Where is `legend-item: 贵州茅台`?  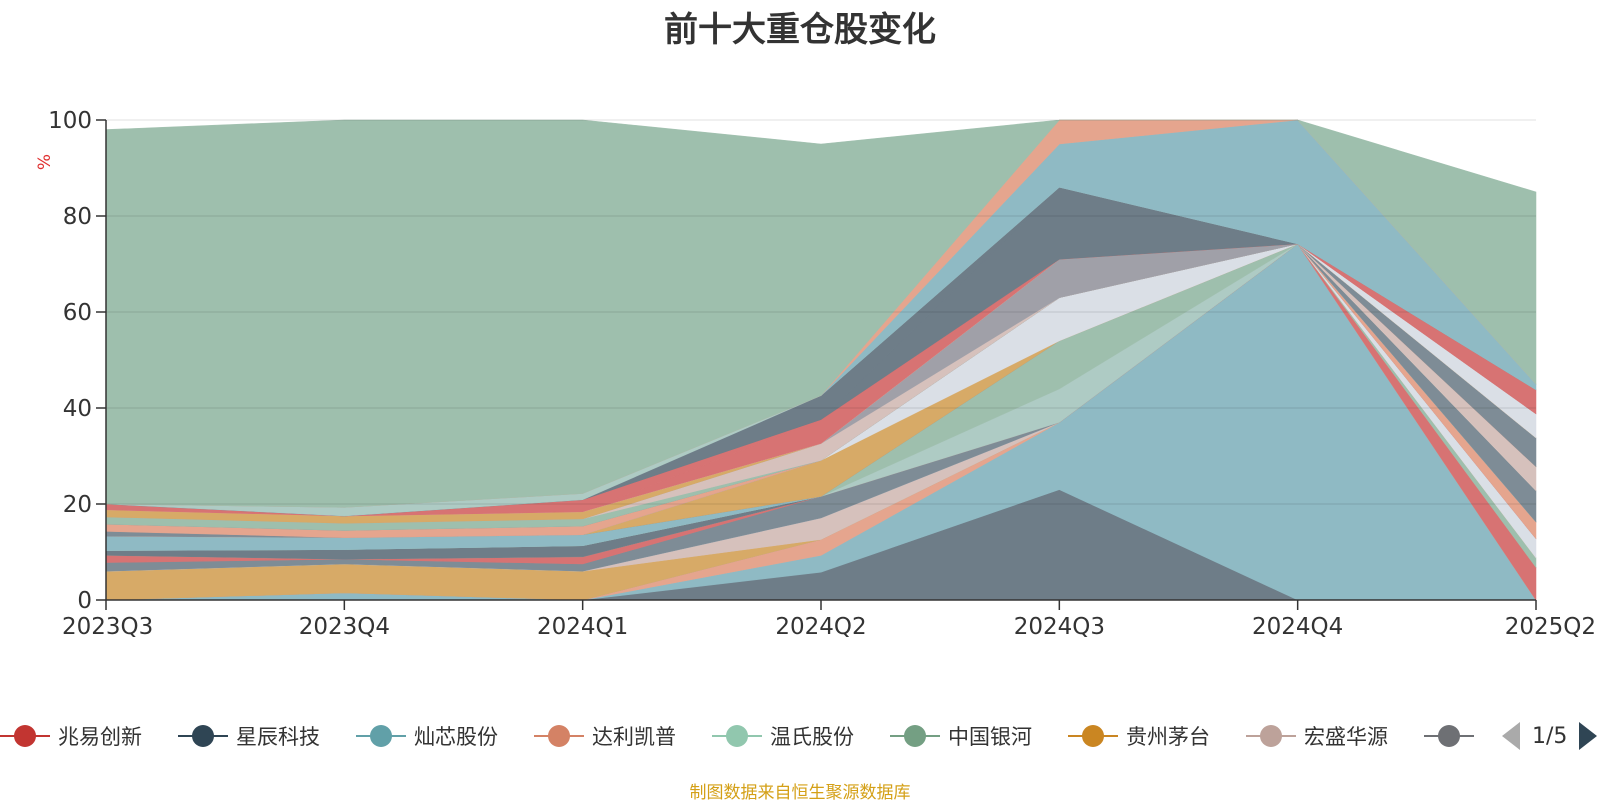
legend-item: 贵州茅台 is located at coordinates (1139, 736).